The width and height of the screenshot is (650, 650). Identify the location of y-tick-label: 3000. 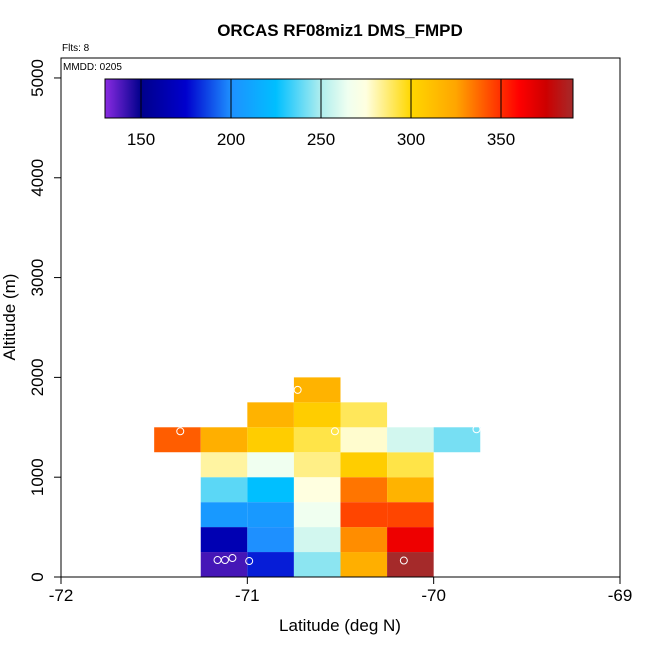
(37, 278).